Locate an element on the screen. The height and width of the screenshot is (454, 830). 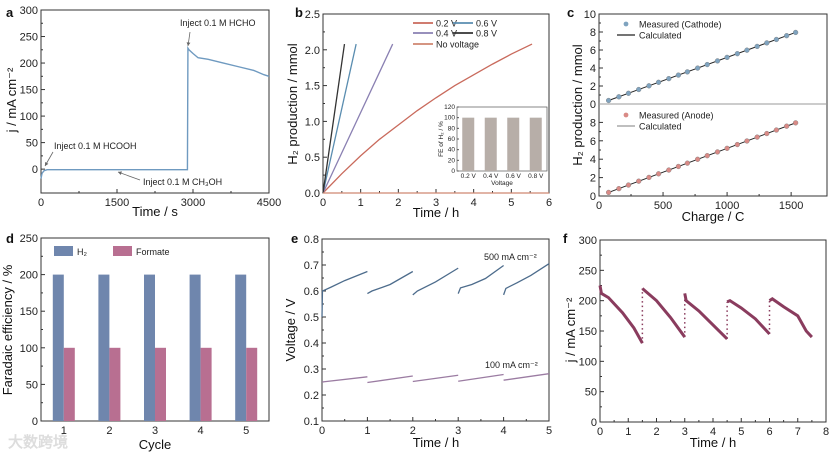
c-cathode-y-tick-label: 6 is located at coordinates (593, 51).